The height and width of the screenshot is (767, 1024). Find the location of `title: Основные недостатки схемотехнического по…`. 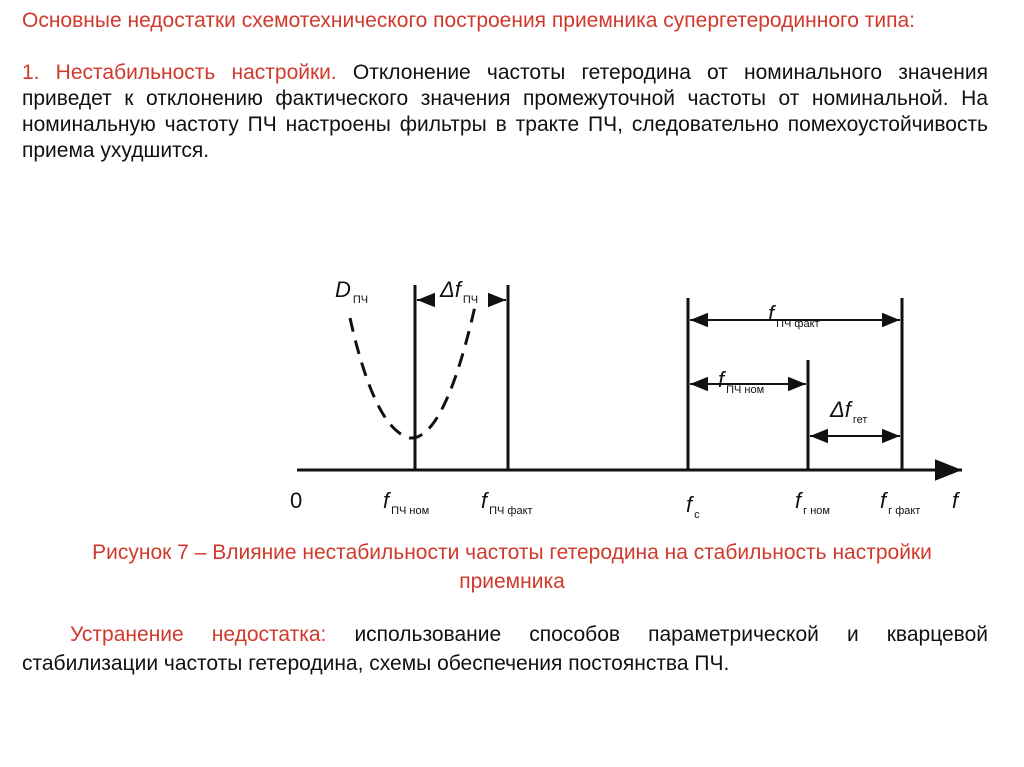

title: Основные недостатки схемотехнического по… is located at coordinates (468, 20).